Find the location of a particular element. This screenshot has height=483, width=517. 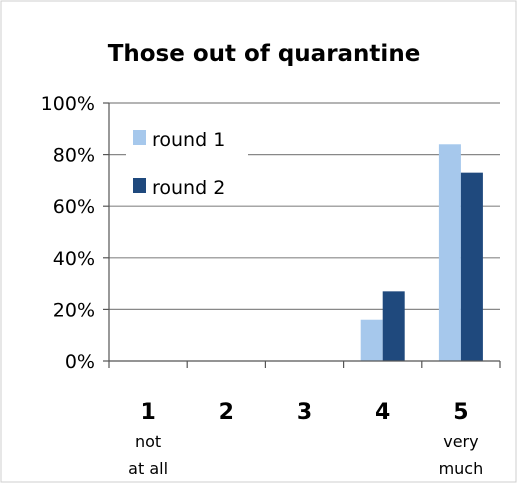

x-category-sublabel: at all is located at coordinates (148, 468).